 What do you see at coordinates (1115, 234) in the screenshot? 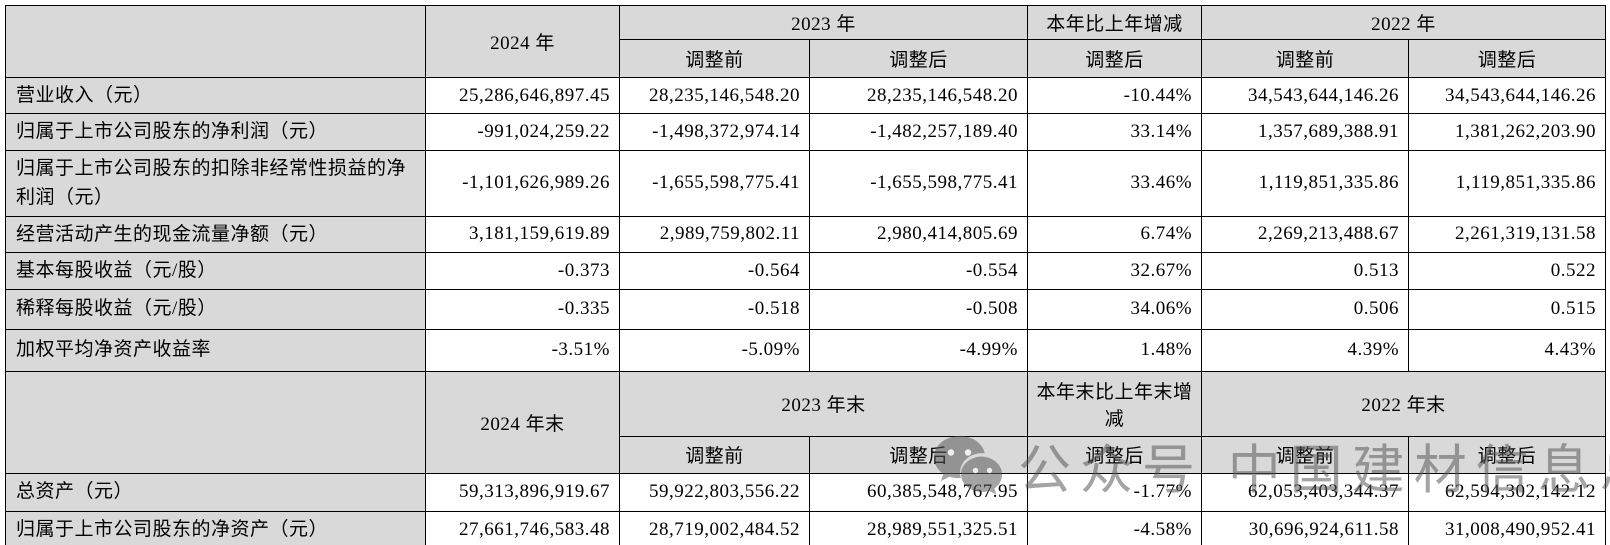
I see `cell-value: 6.74%` at bounding box center [1115, 234].